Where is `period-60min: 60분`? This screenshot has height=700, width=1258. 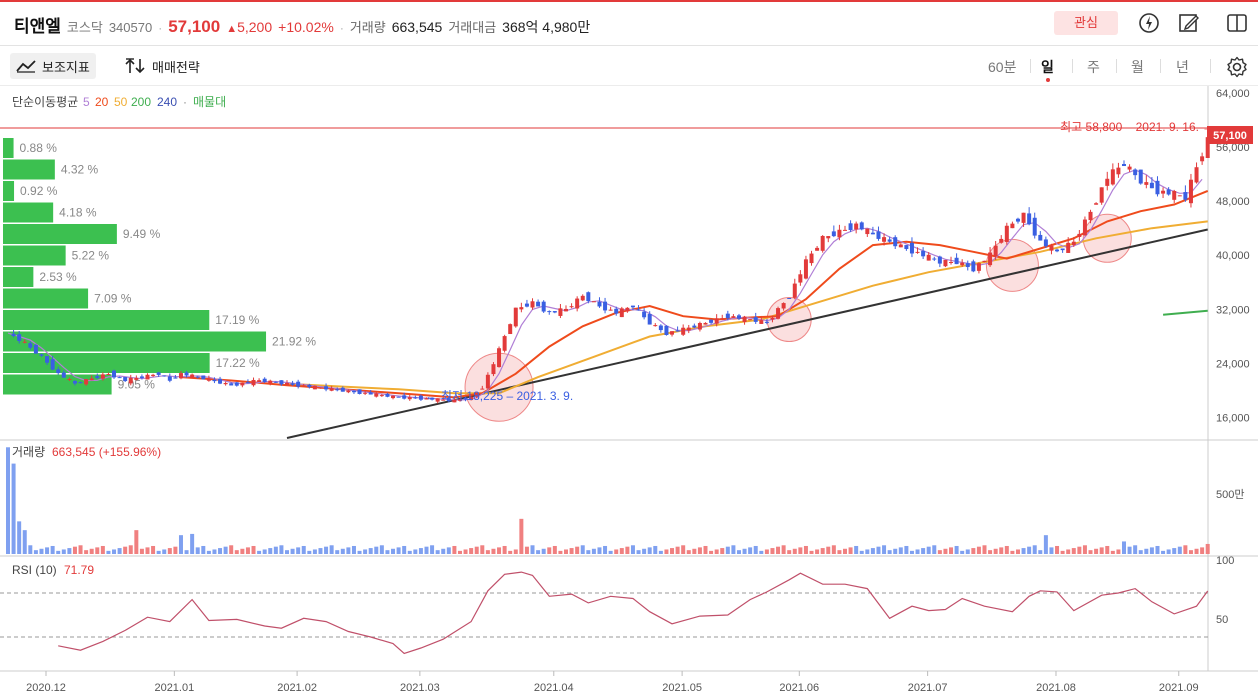 period-60min: 60분 is located at coordinates (1002, 67).